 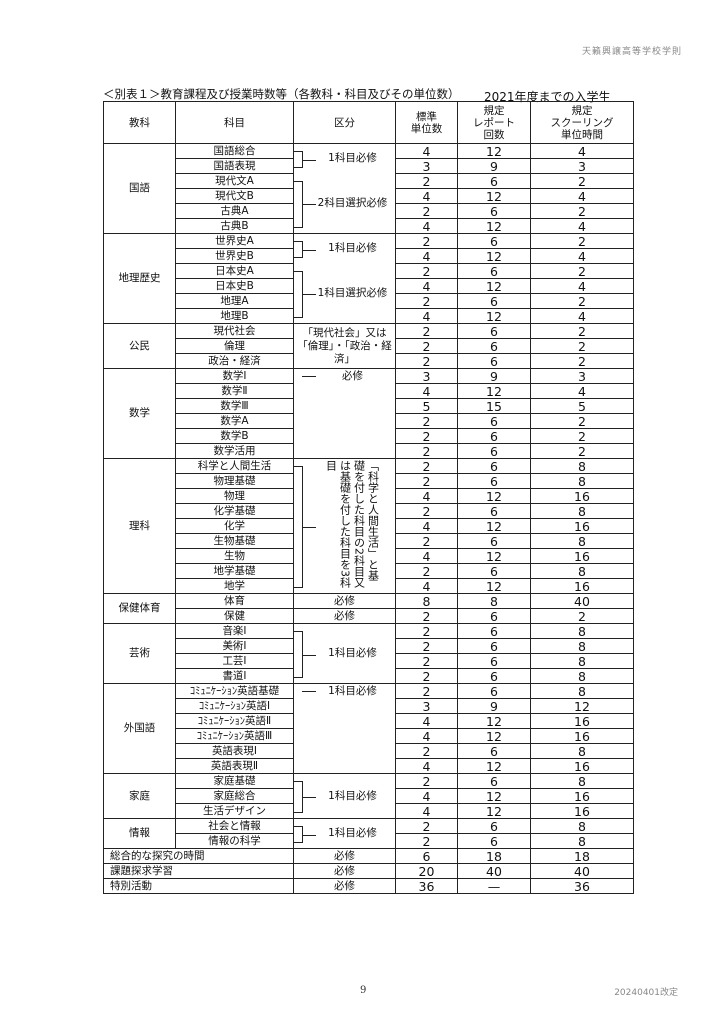 What do you see at coordinates (198, 886) in the screenshot?
I see `activity-name: 特別活動` at bounding box center [198, 886].